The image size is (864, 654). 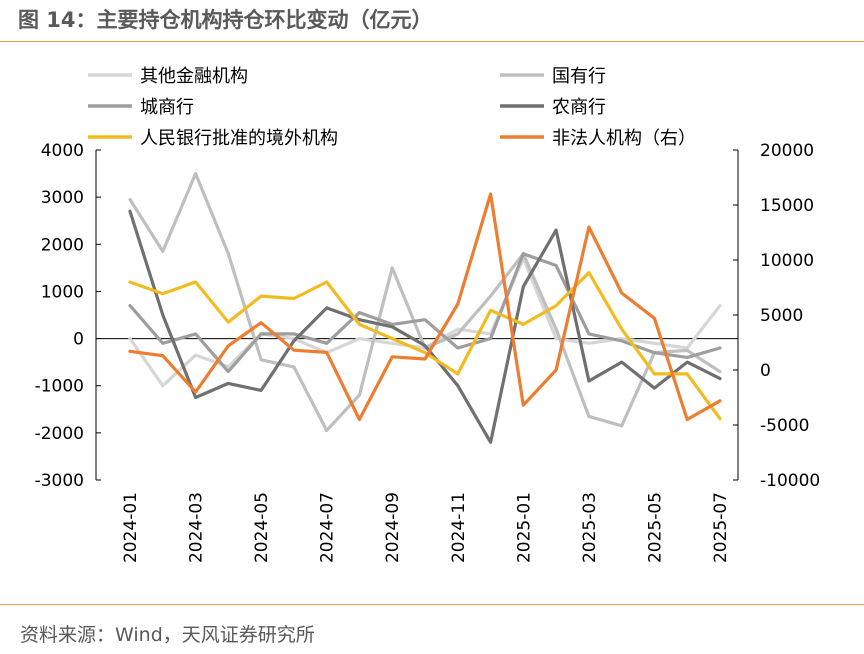 What do you see at coordinates (787, 206) in the screenshot?
I see `right-axis-tick-label: 15000` at bounding box center [787, 206].